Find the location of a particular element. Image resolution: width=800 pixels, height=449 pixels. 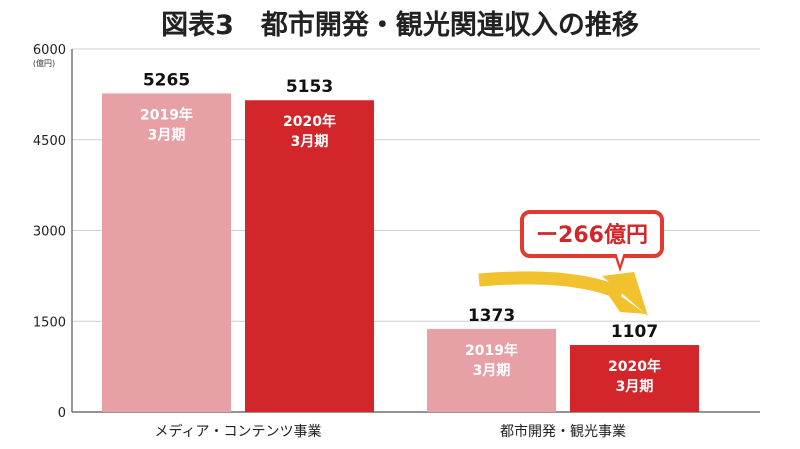

callout-box is located at coordinates (592, 234).